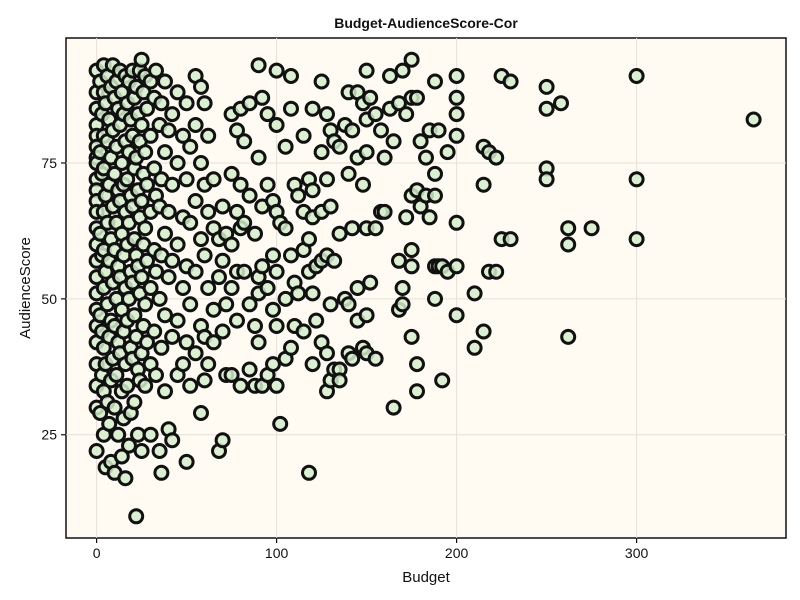  Describe the element at coordinates (426, 577) in the screenshot. I see `x-axis-title: Budget` at that location.